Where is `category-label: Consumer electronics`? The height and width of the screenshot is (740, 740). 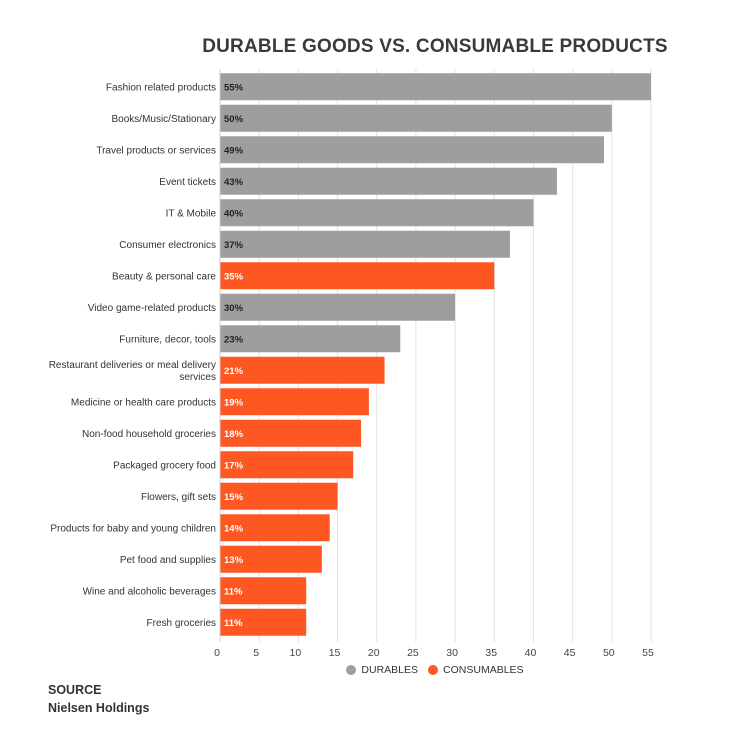 category-label: Consumer electronics is located at coordinates (167, 245).